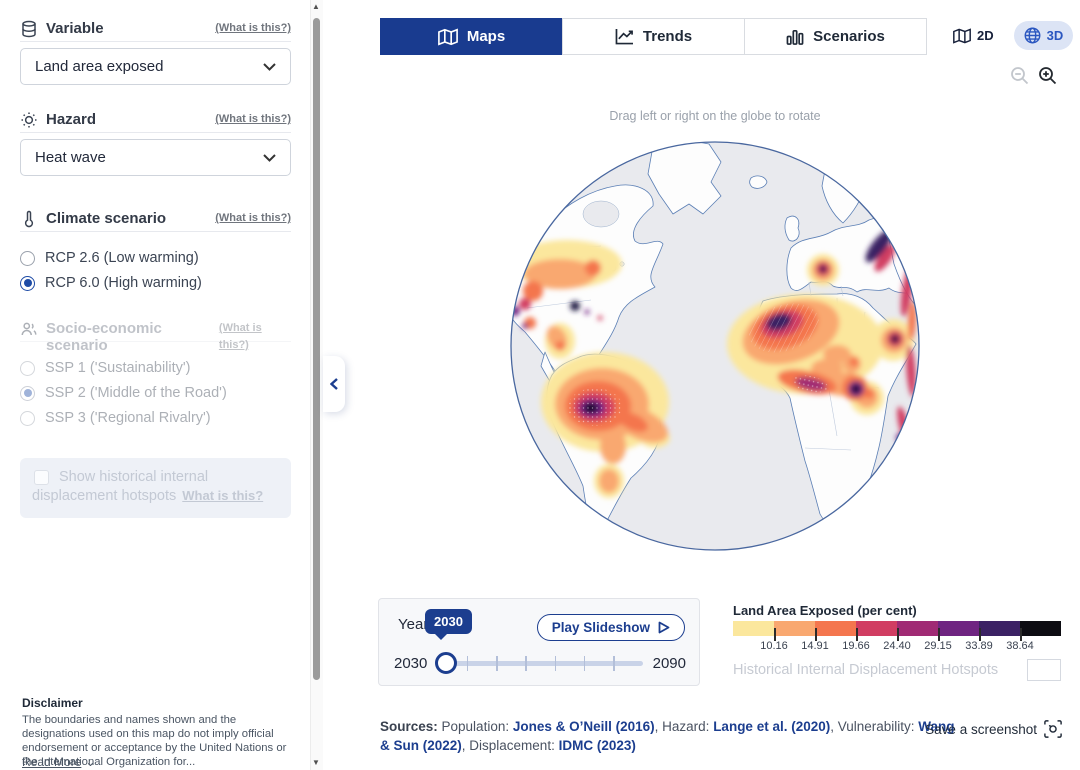 The image size is (1080, 770). Describe the element at coordinates (772, 726) in the screenshot. I see `source-link-hazard: Lange et al. (2020)` at that location.